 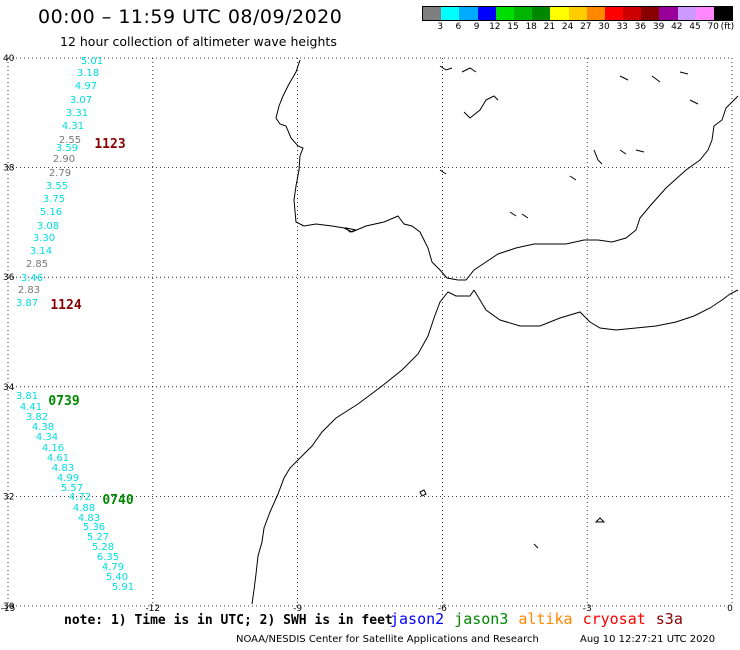 What do you see at coordinates (94, 527) in the screenshot?
I see `wave-height-label: 5.36` at bounding box center [94, 527].